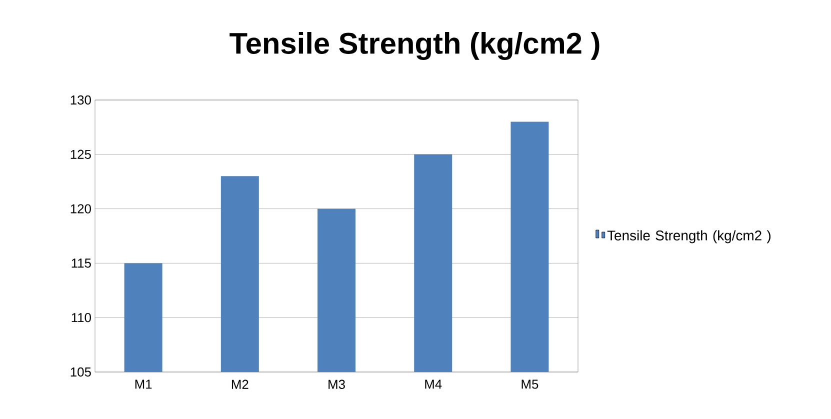  Describe the element at coordinates (433, 384) in the screenshot. I see `x-tick-label: M4` at that location.